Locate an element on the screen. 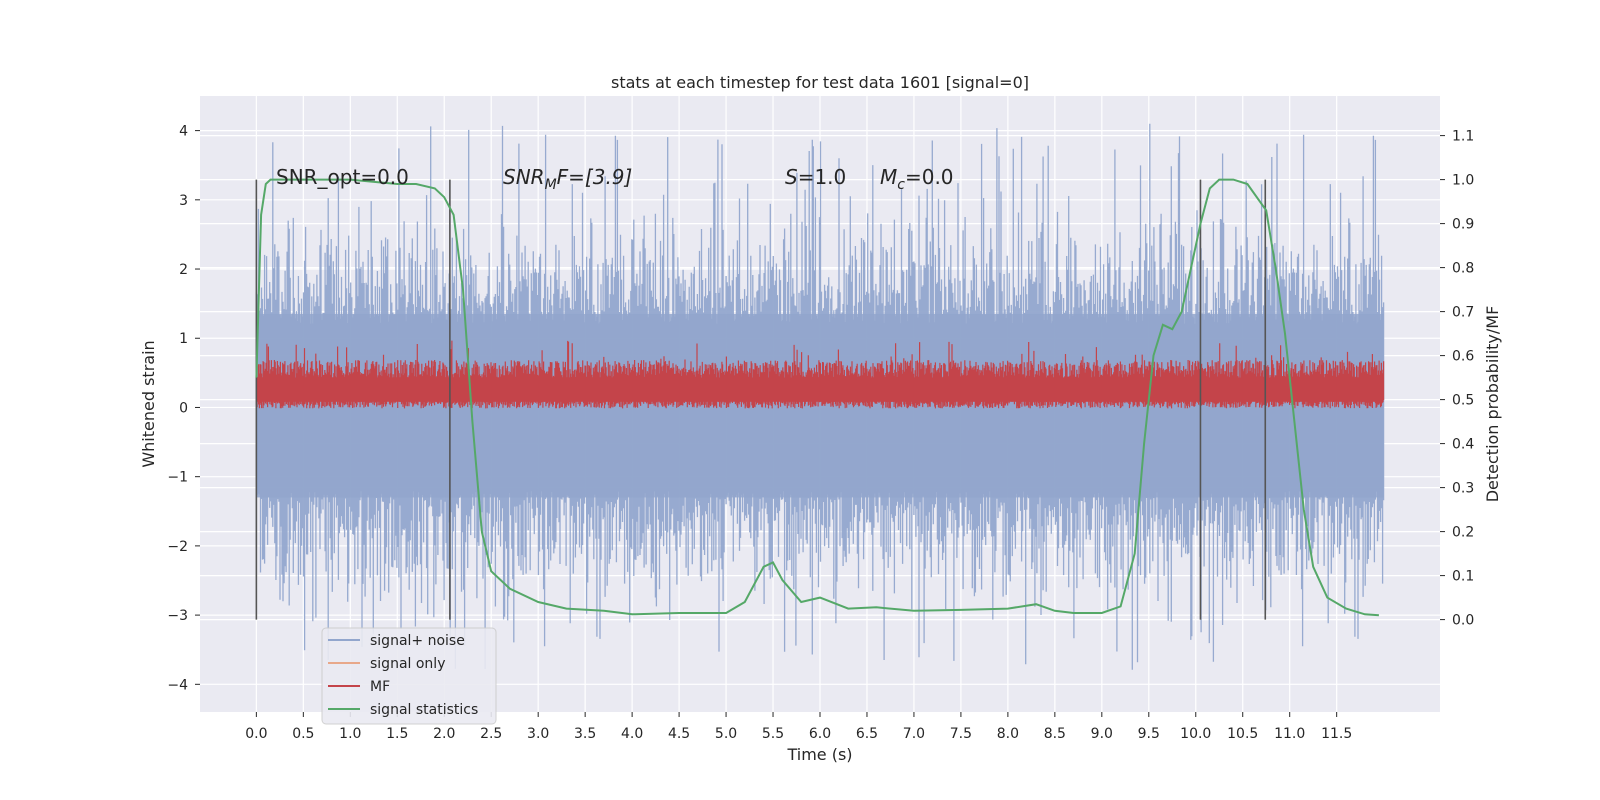 This screenshot has height=800, width=1600. y-right-tick-label: 0.0 is located at coordinates (1463, 621).